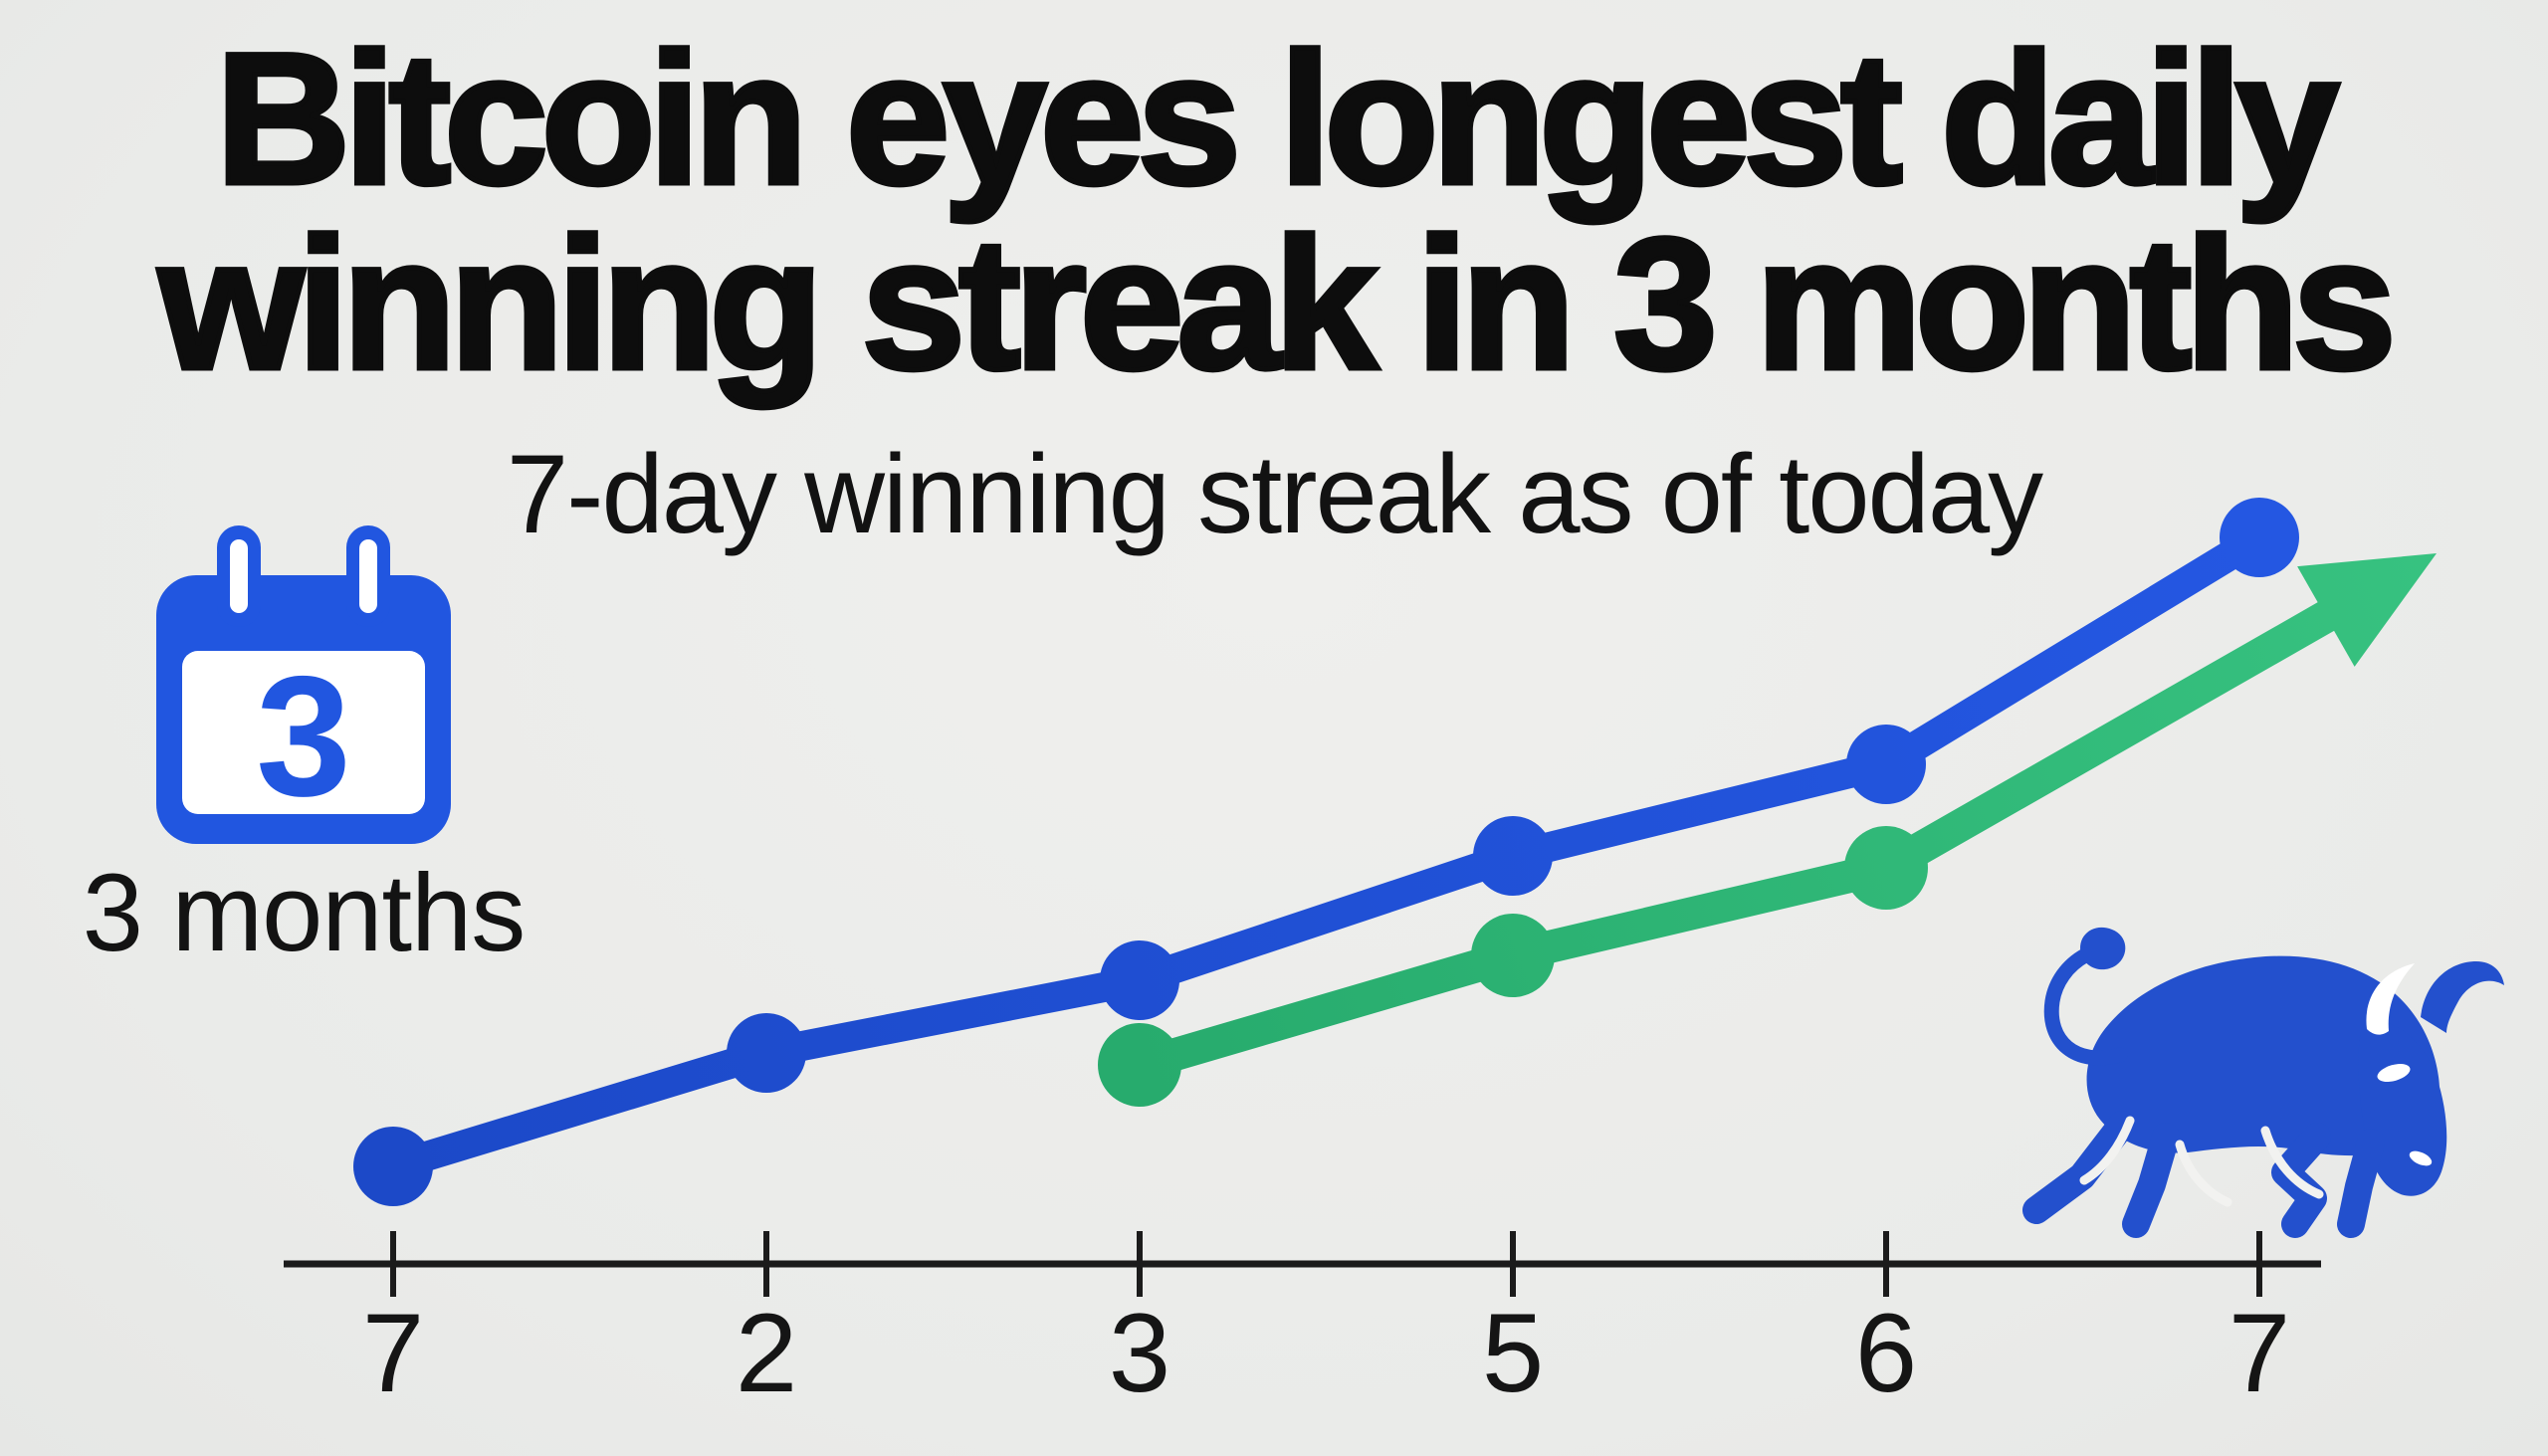 Image resolution: width=2548 pixels, height=1456 pixels. What do you see at coordinates (2367, 610) in the screenshot?
I see `streak-green-arrowhead` at bounding box center [2367, 610].